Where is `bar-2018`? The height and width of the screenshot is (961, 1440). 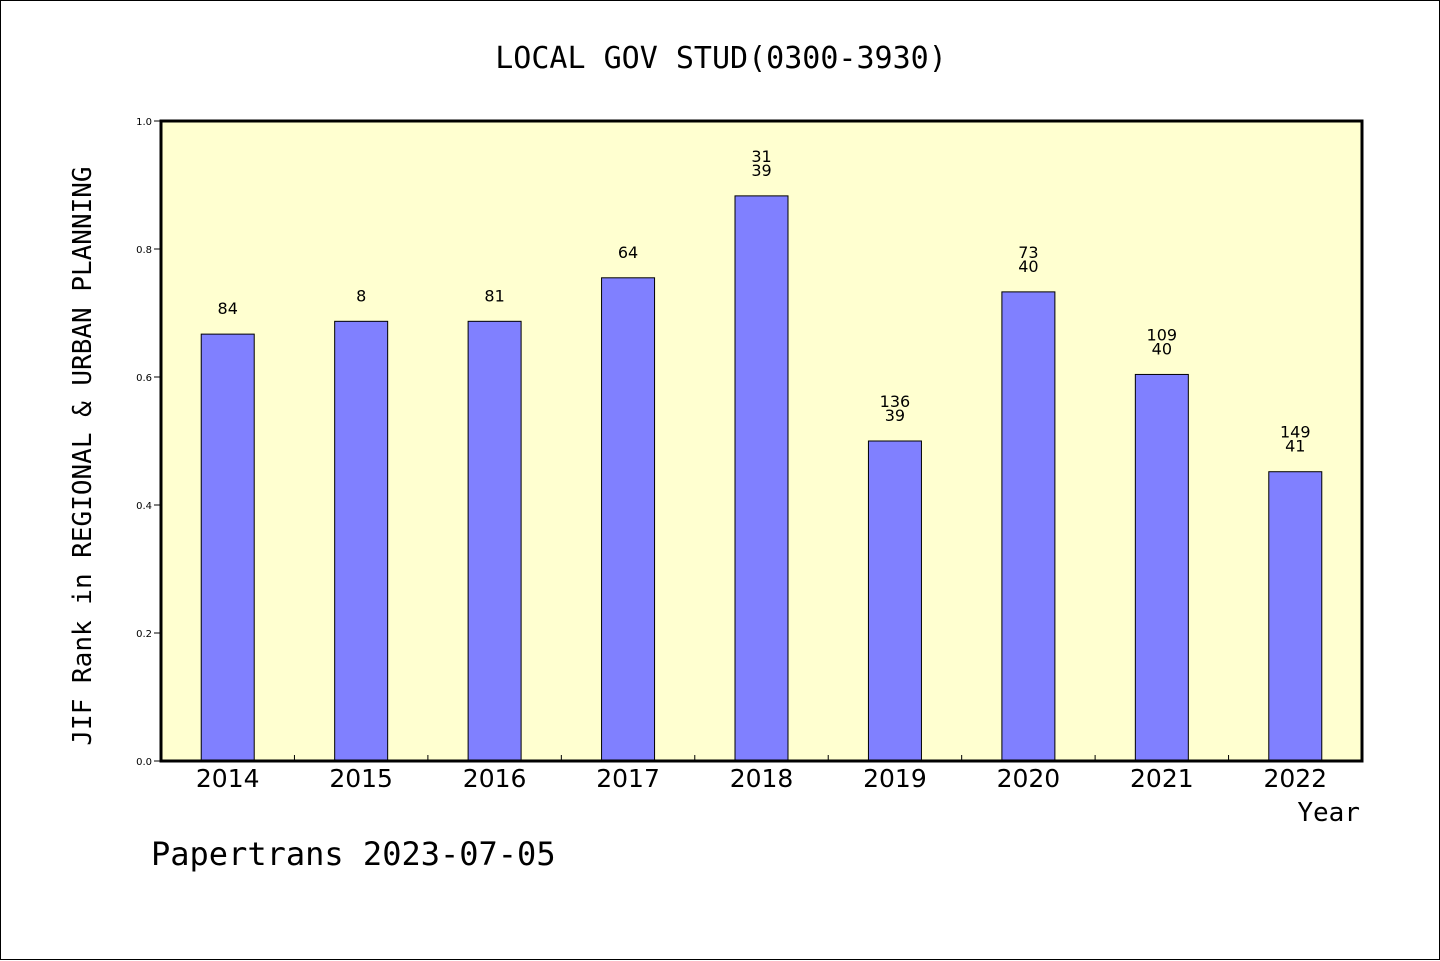
bar-2018 is located at coordinates (761, 478).